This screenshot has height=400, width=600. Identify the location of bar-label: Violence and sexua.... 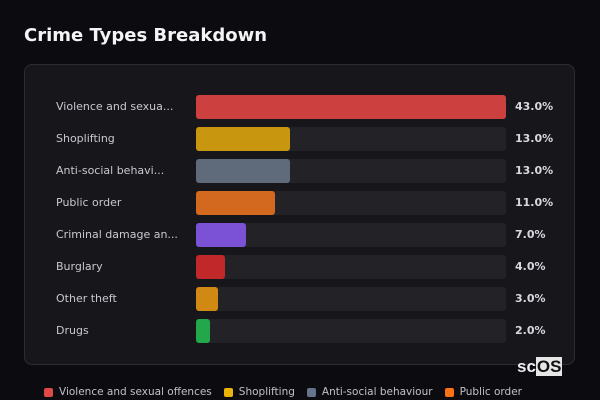
(115, 106).